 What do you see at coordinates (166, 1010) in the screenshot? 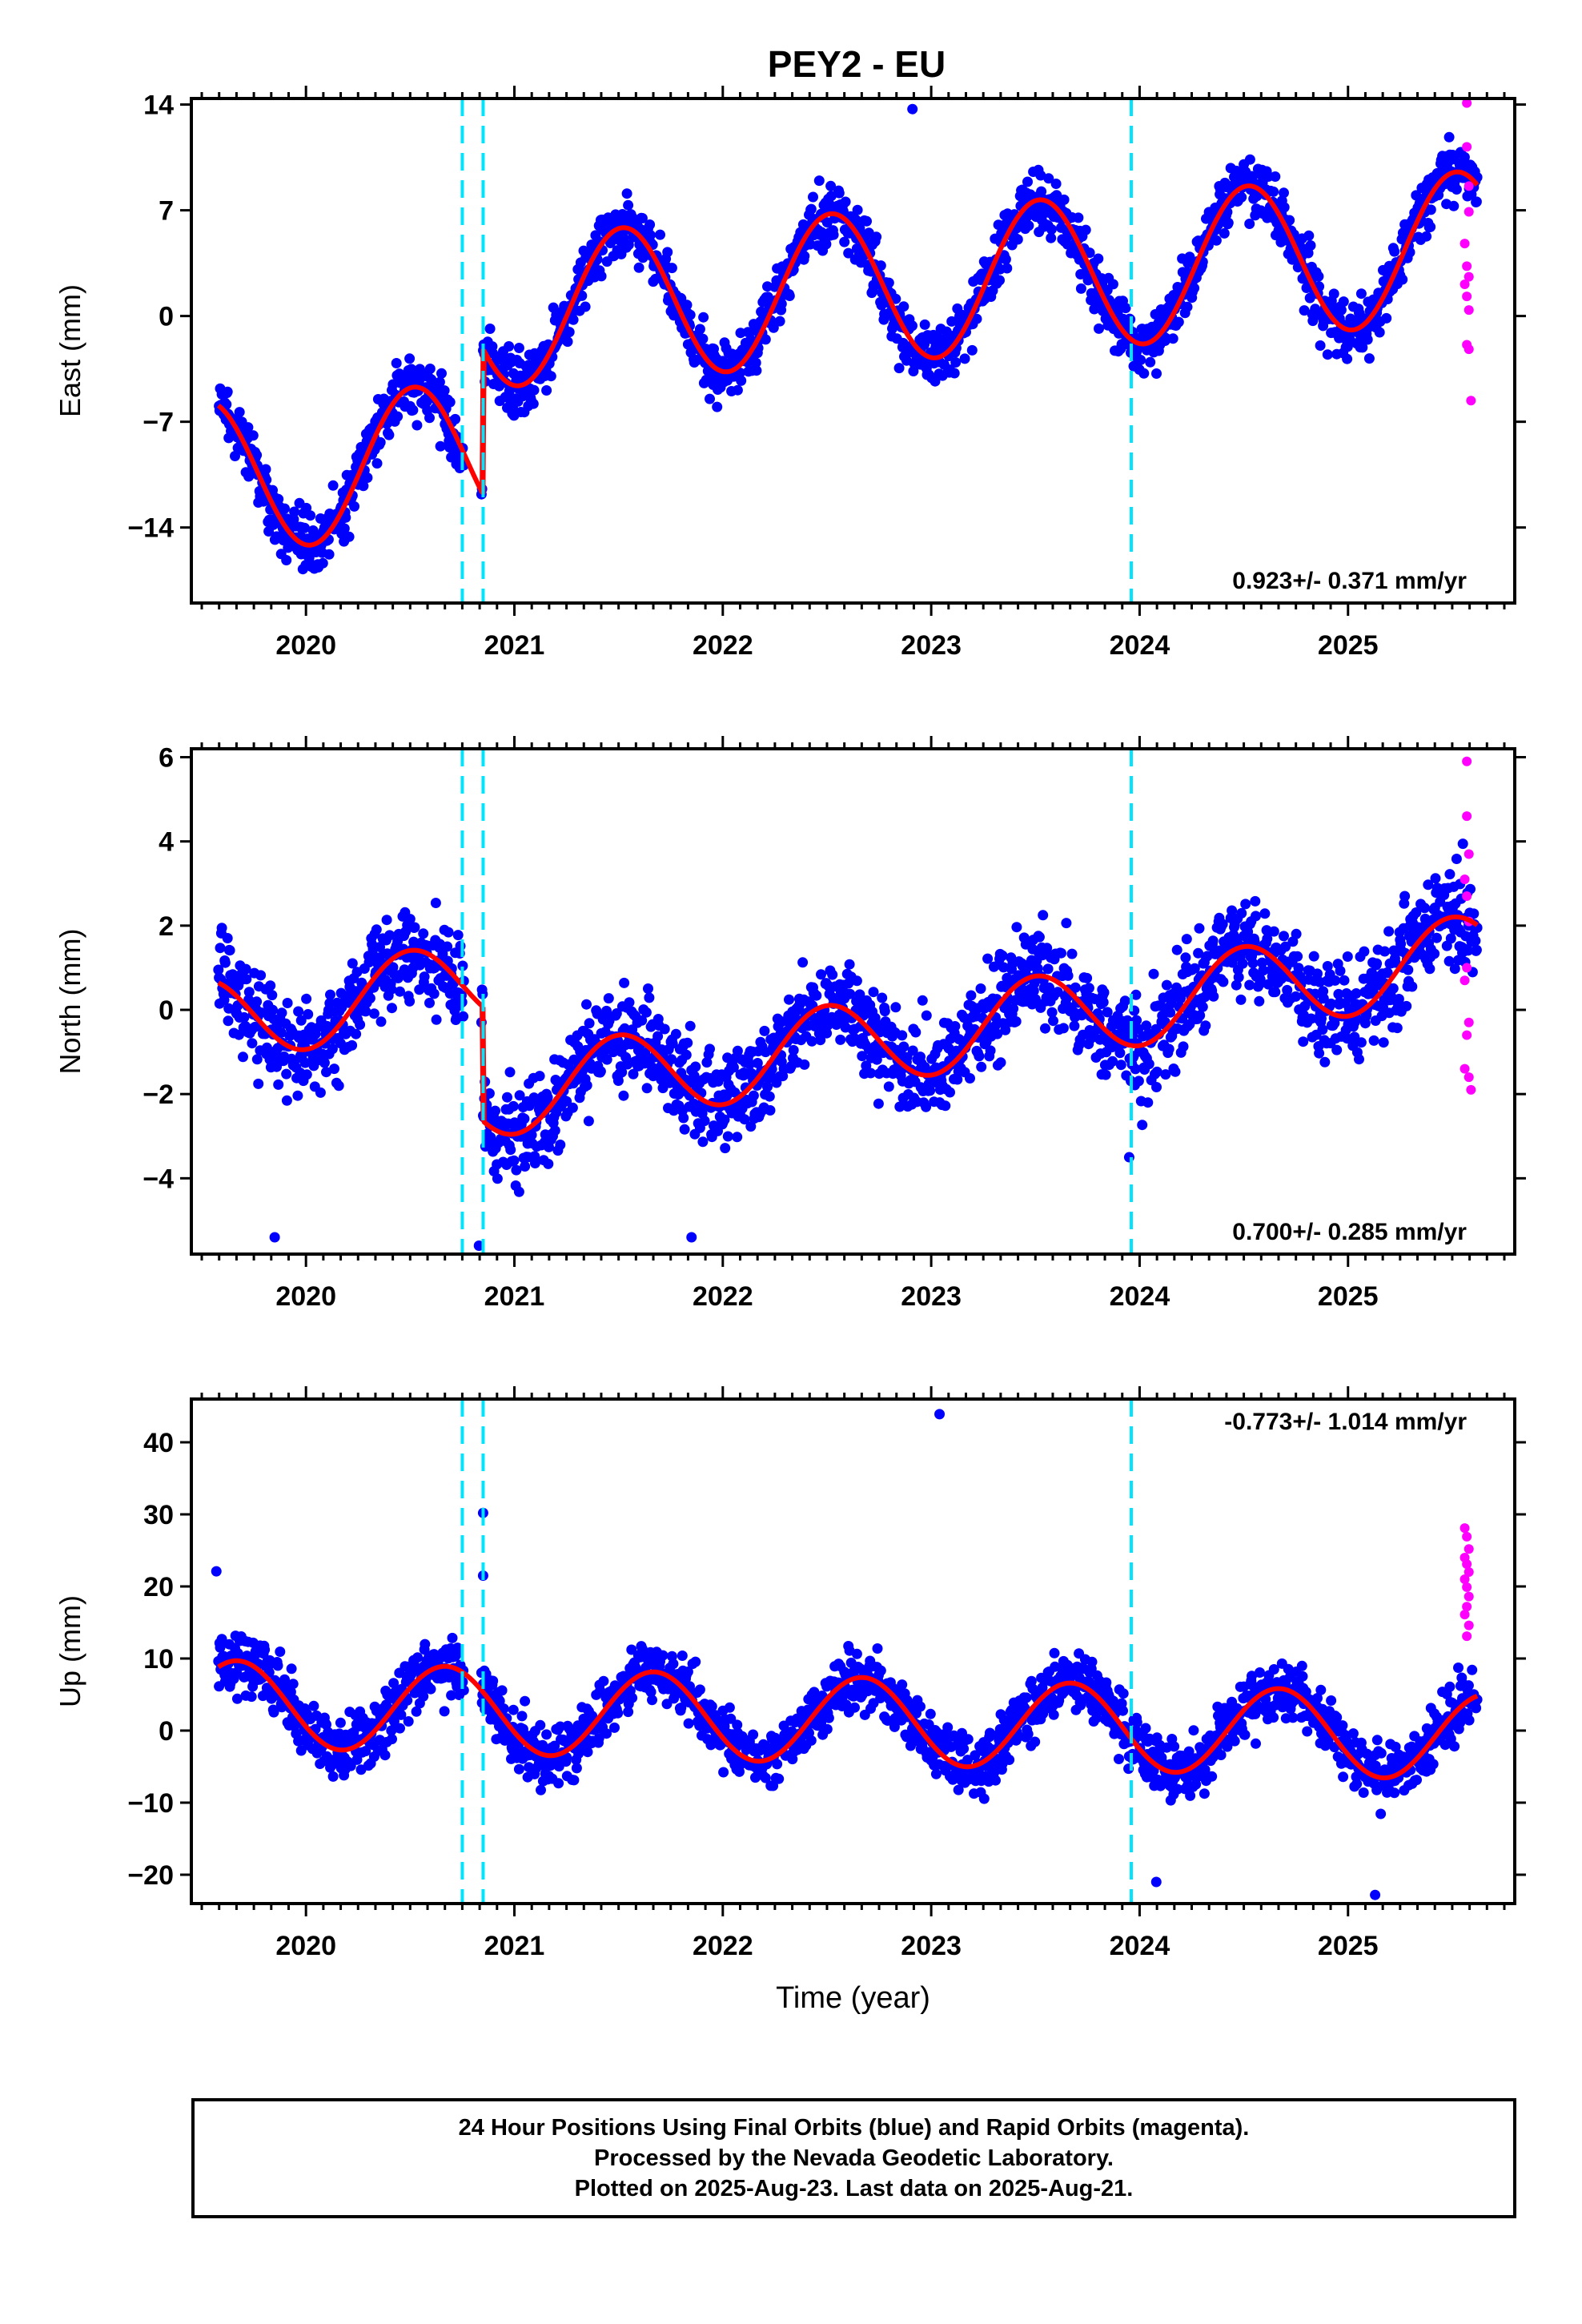
I see `north-ytick-label: 0` at bounding box center [166, 1010].